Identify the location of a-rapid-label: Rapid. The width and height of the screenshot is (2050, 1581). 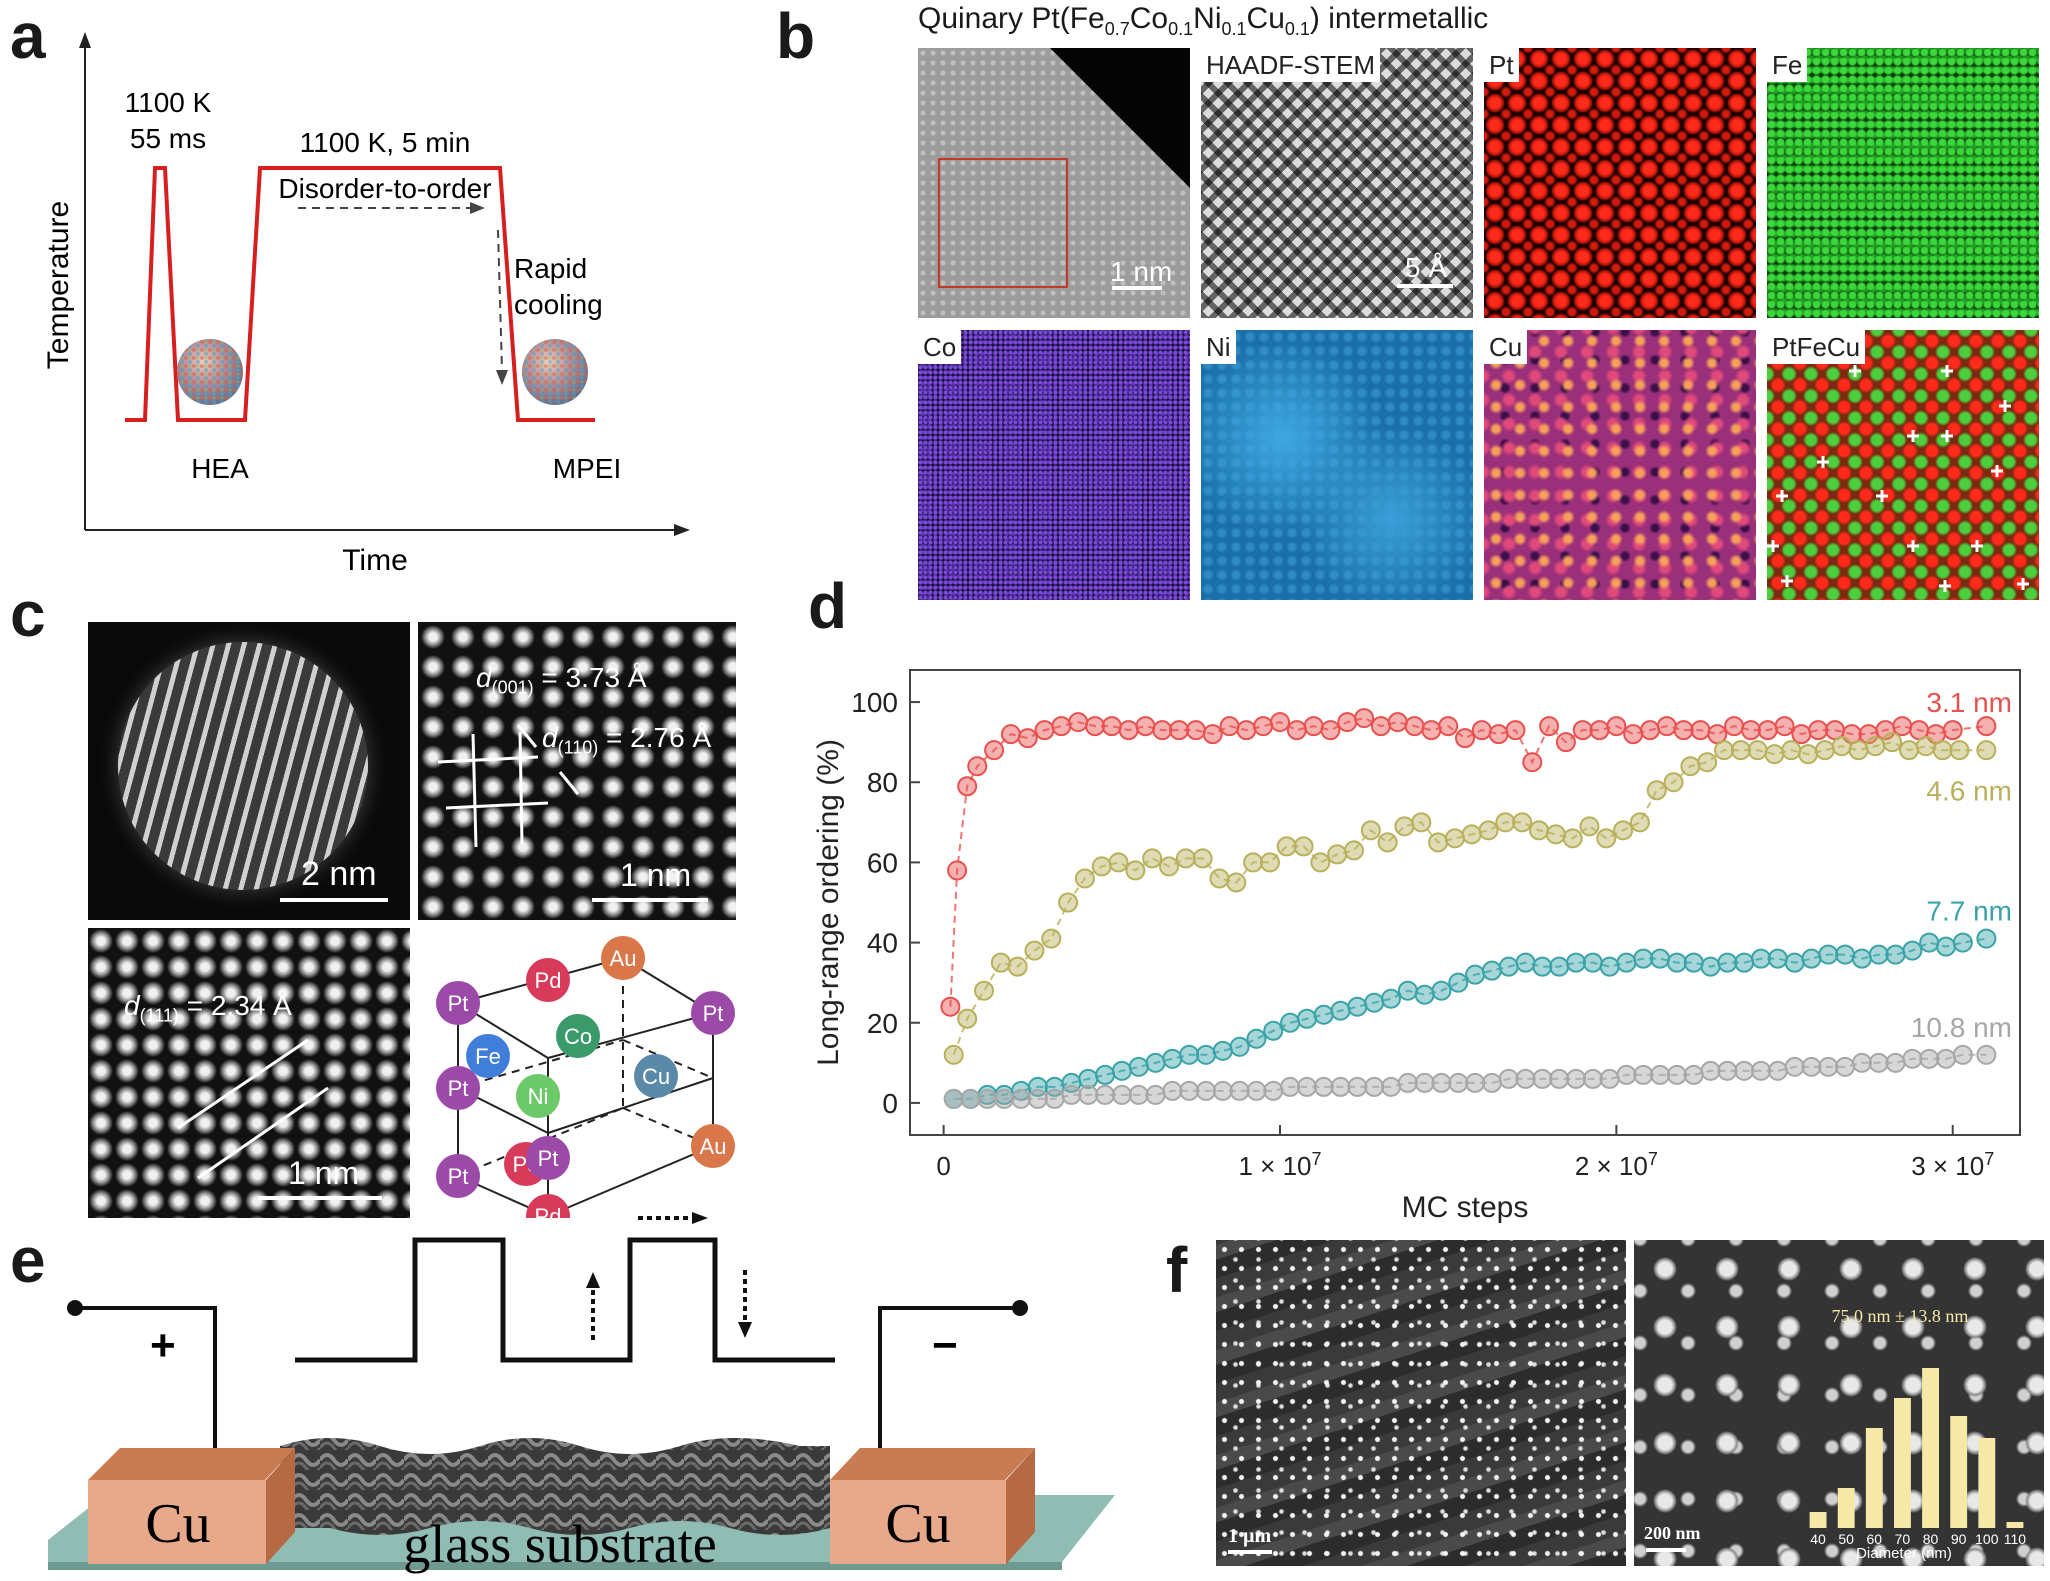
(550, 268).